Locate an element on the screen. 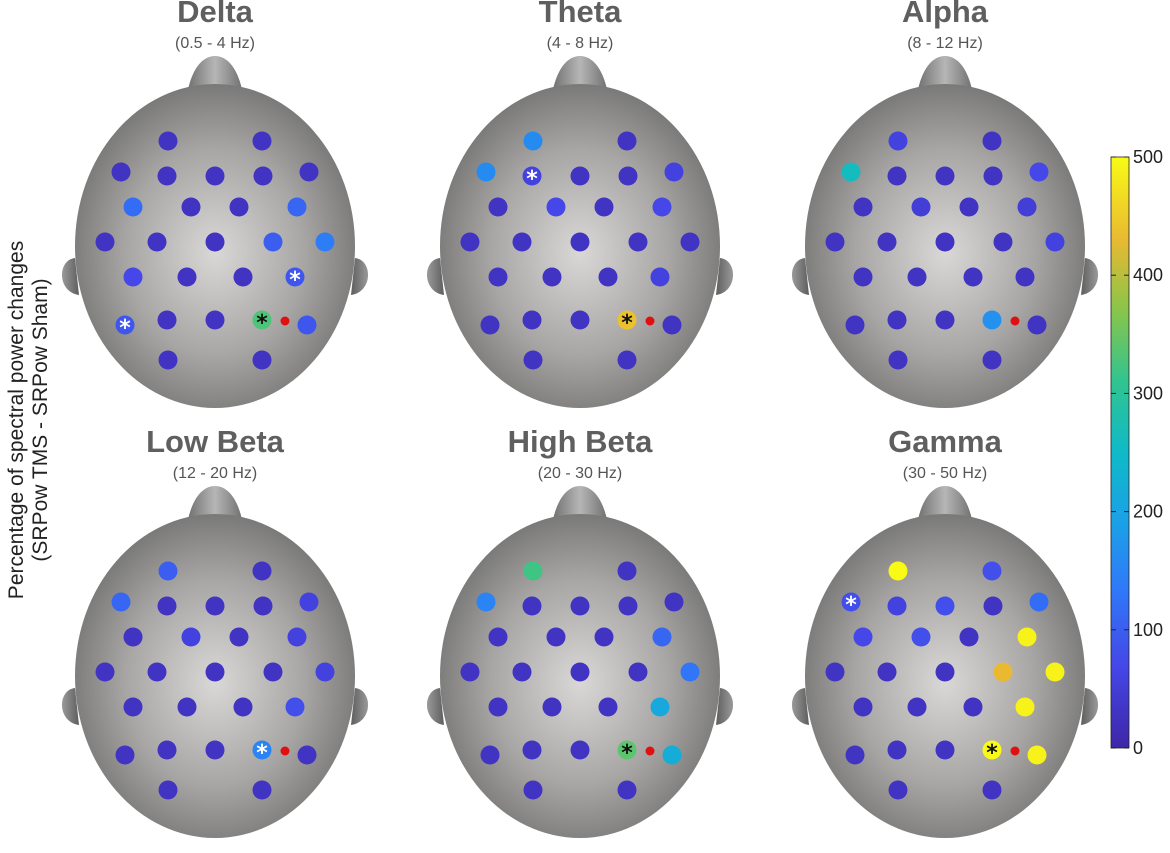 The width and height of the screenshot is (1170, 853). band-range: (8 - 12 Hz) is located at coordinates (945, 43).